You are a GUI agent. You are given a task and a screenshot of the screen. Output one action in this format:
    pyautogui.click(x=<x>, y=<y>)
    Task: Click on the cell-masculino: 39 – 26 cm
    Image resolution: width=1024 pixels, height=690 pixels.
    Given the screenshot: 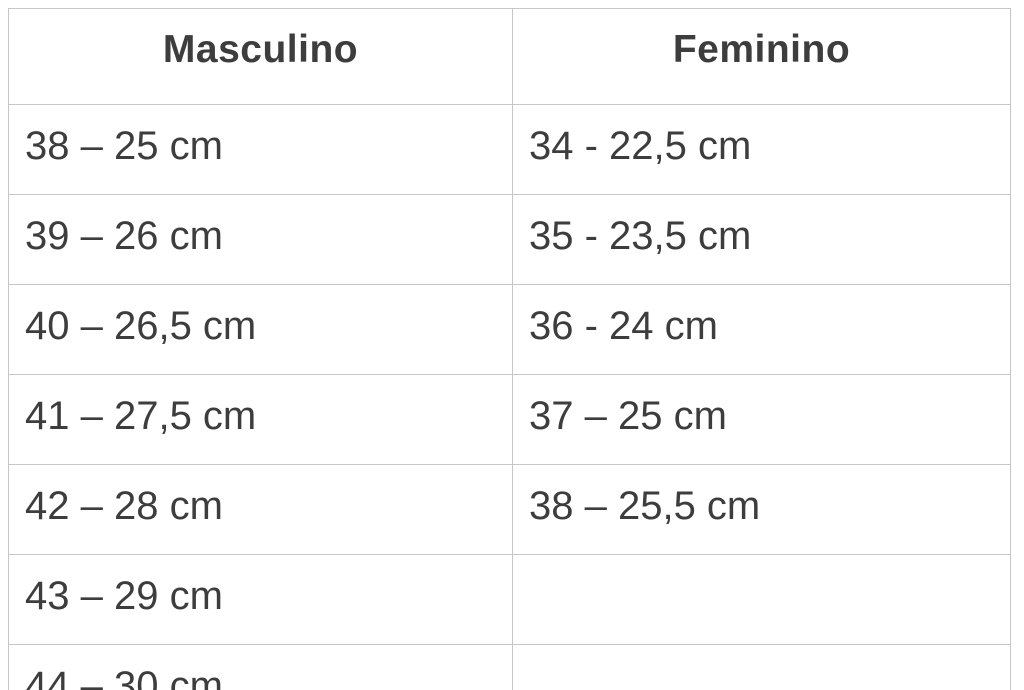 What is the action you would take?
    pyautogui.click(x=260, y=239)
    